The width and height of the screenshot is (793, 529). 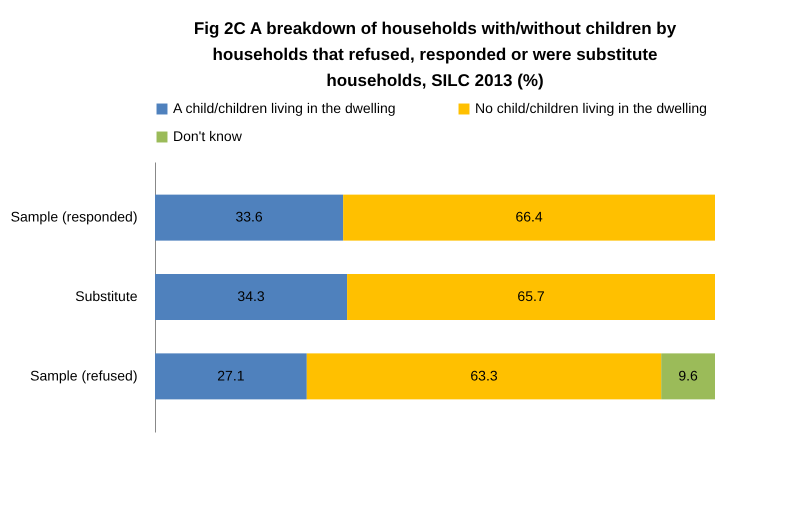 I want to click on y-tick-label: Sample (responded), so click(x=74, y=216).